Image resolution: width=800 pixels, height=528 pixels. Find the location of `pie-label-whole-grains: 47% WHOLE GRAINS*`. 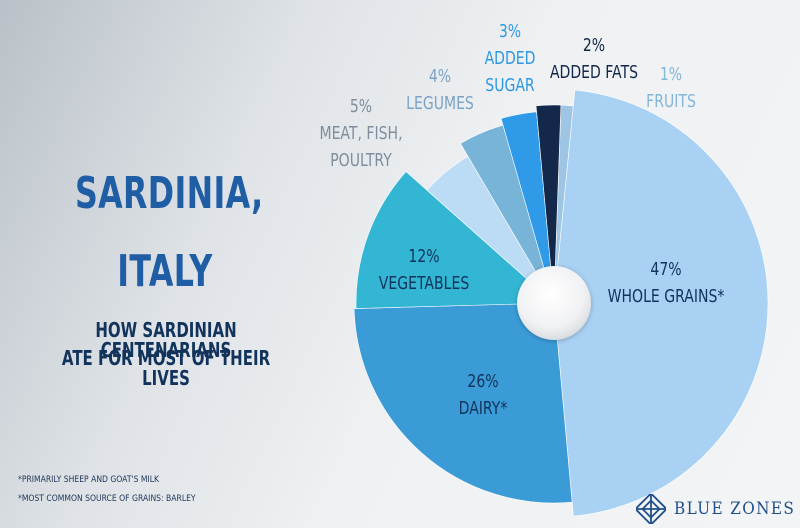

pie-label-whole-grains: 47% WHOLE GRAINS* is located at coordinates (666, 282).